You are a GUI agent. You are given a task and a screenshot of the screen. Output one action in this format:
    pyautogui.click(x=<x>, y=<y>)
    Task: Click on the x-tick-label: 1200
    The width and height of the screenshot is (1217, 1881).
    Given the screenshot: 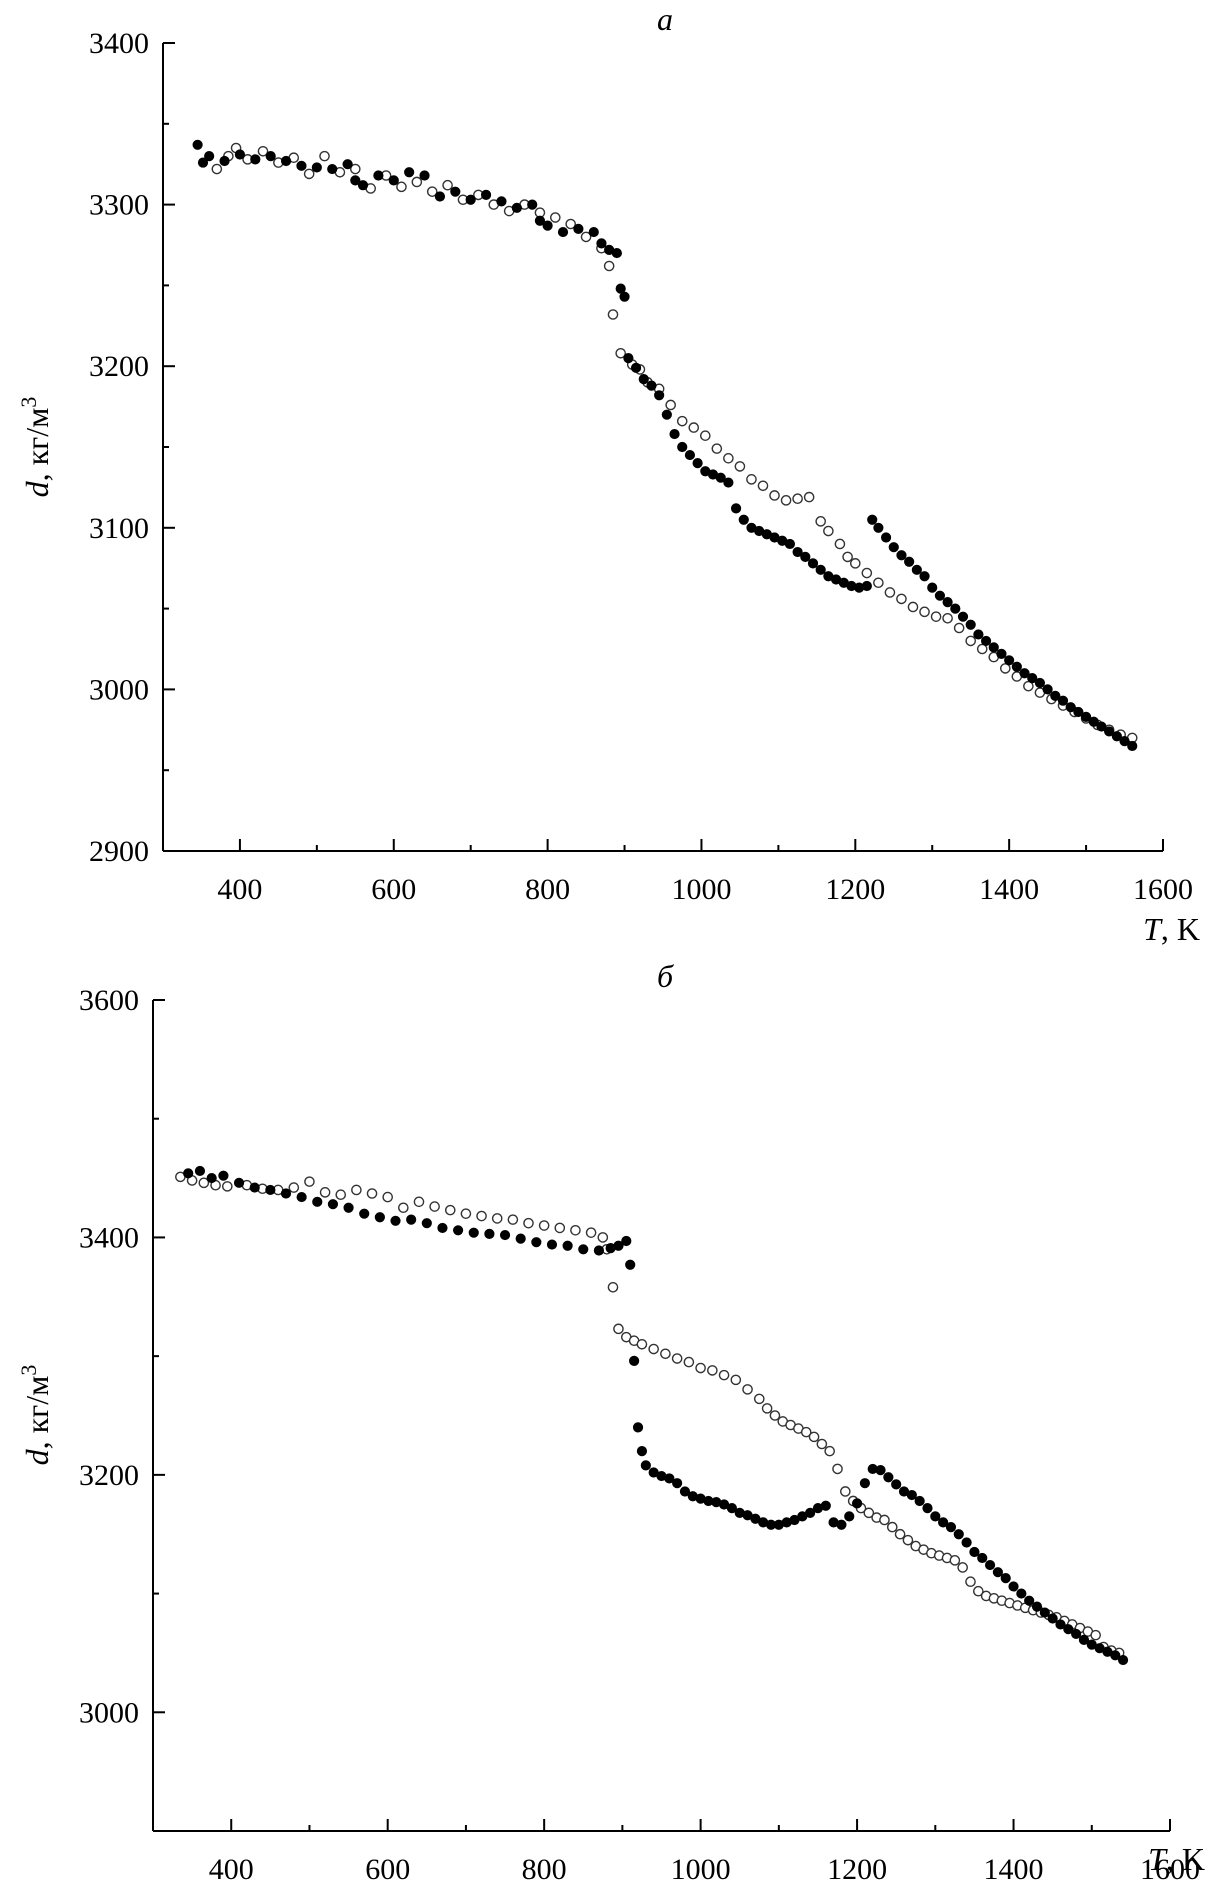 What is the action you would take?
    pyautogui.click(x=855, y=889)
    